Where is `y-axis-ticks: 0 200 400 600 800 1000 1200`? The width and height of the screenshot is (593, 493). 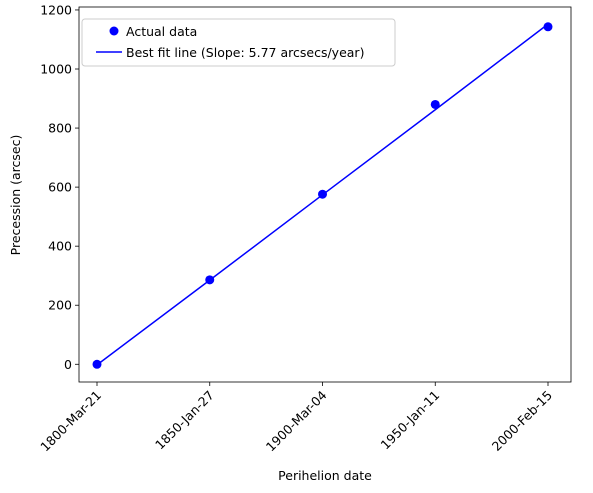 y-axis-ticks: 0 200 400 600 800 1000 1200 is located at coordinates (59, 187).